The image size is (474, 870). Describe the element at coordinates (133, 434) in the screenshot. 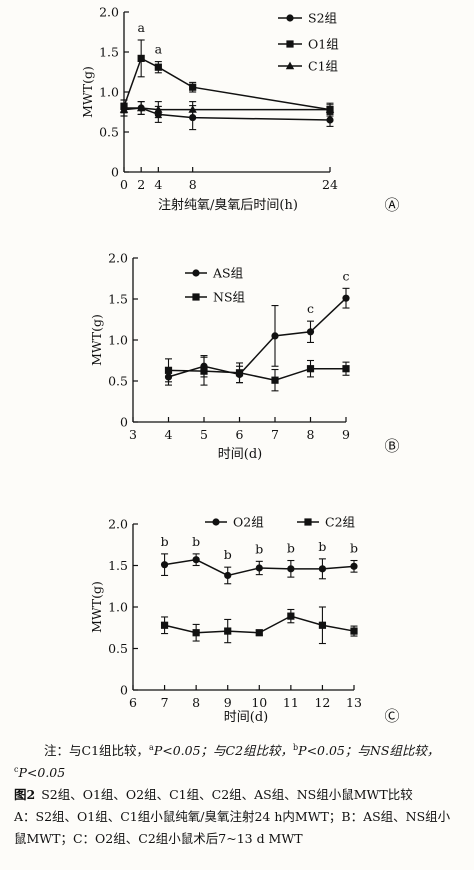

I see `x-tick-label: 3` at that location.